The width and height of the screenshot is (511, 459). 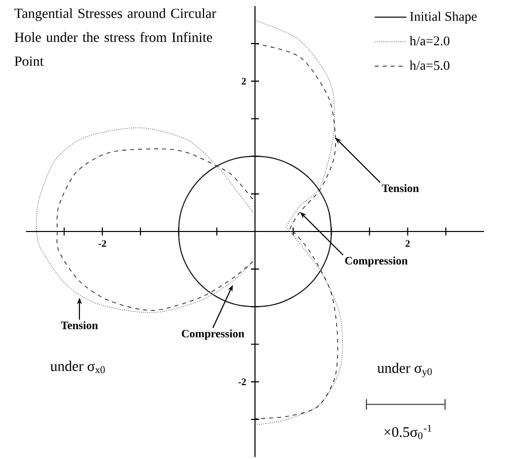 What do you see at coordinates (430, 41) in the screenshot?
I see `legend-label: h/a=2.0` at bounding box center [430, 41].